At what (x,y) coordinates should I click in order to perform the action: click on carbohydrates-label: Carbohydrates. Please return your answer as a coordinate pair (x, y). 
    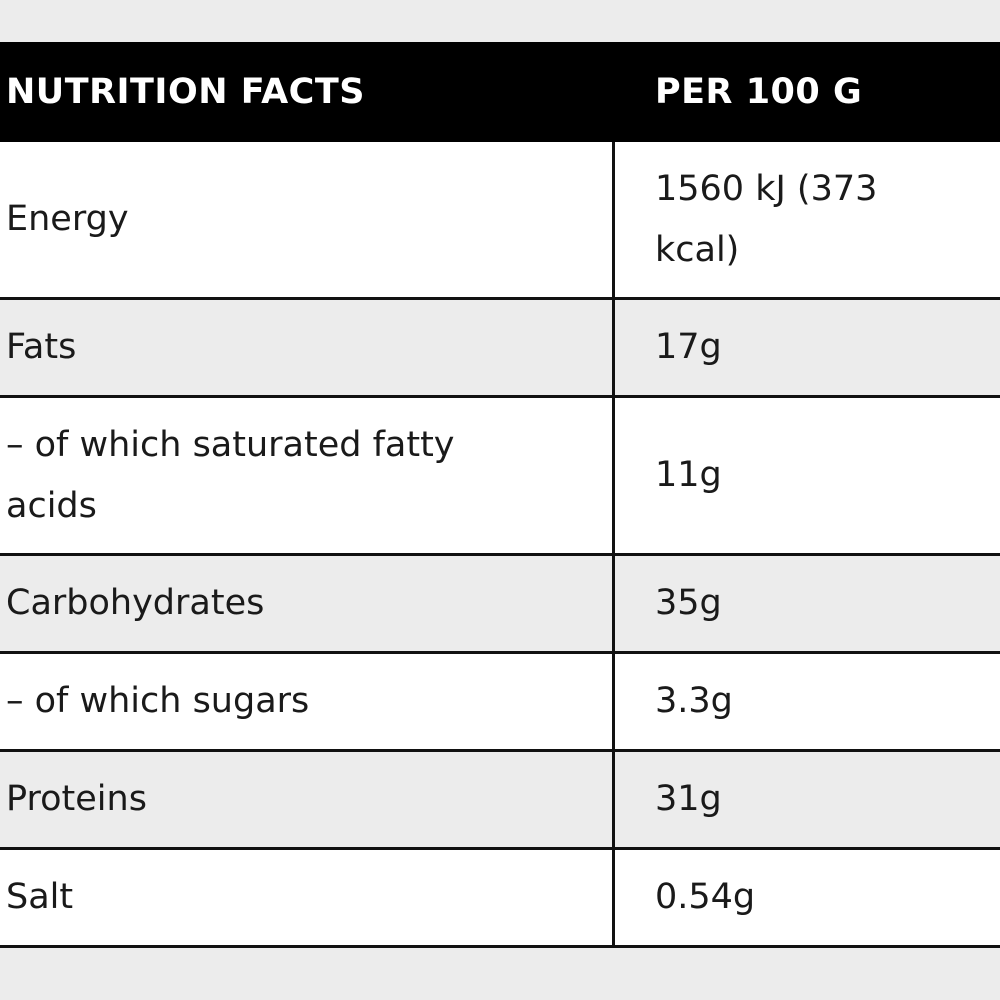
    Looking at the image, I should click on (135, 603).